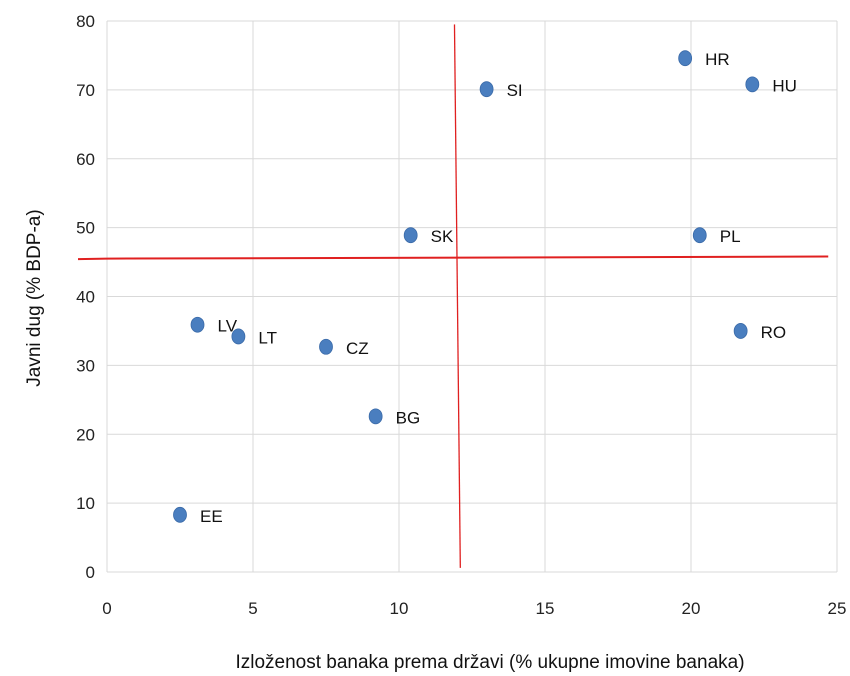 The width and height of the screenshot is (850, 676). What do you see at coordinates (691, 608) in the screenshot?
I see `x-tick-label: 20` at bounding box center [691, 608].